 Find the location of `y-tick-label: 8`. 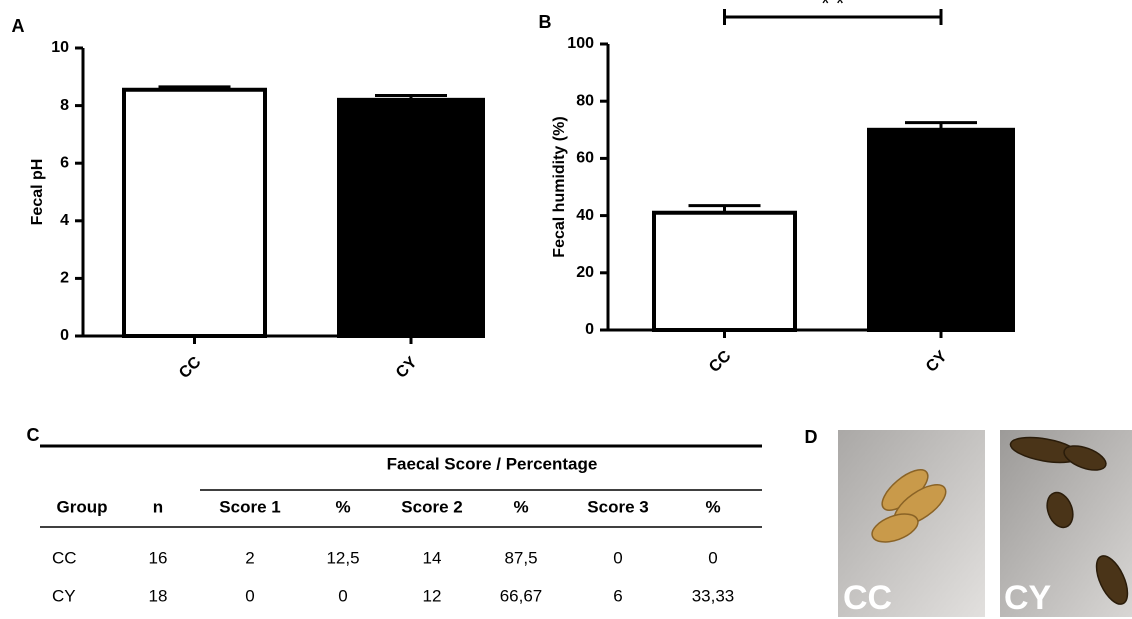

y-tick-label: 8 is located at coordinates (64, 105).